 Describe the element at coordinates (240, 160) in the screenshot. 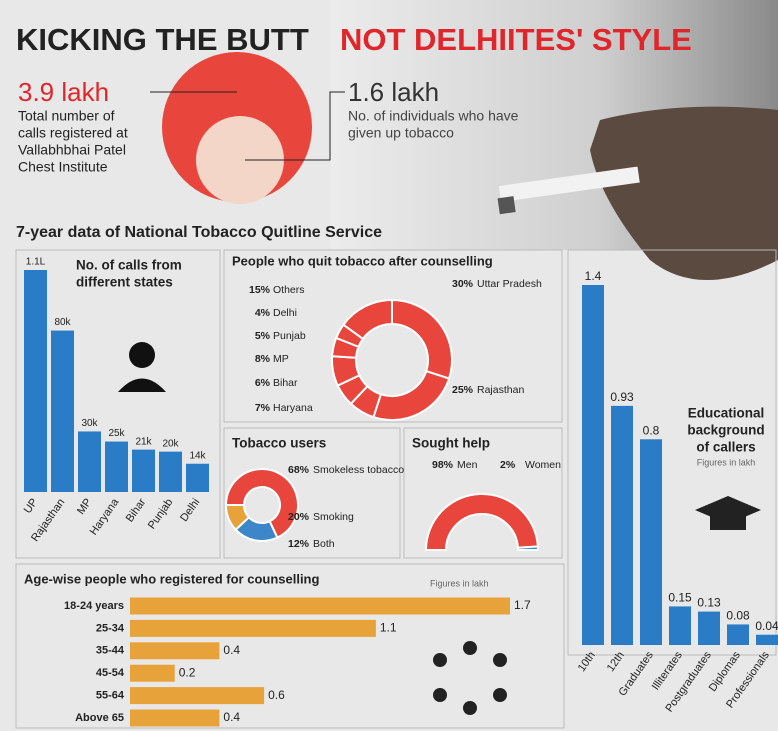

I see `quit-circle` at that location.